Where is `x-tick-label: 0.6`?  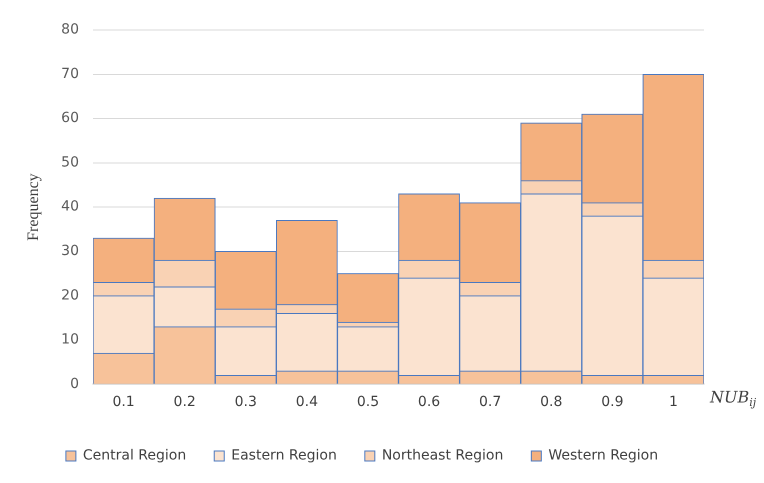
x-tick-label: 0.6 is located at coordinates (429, 402).